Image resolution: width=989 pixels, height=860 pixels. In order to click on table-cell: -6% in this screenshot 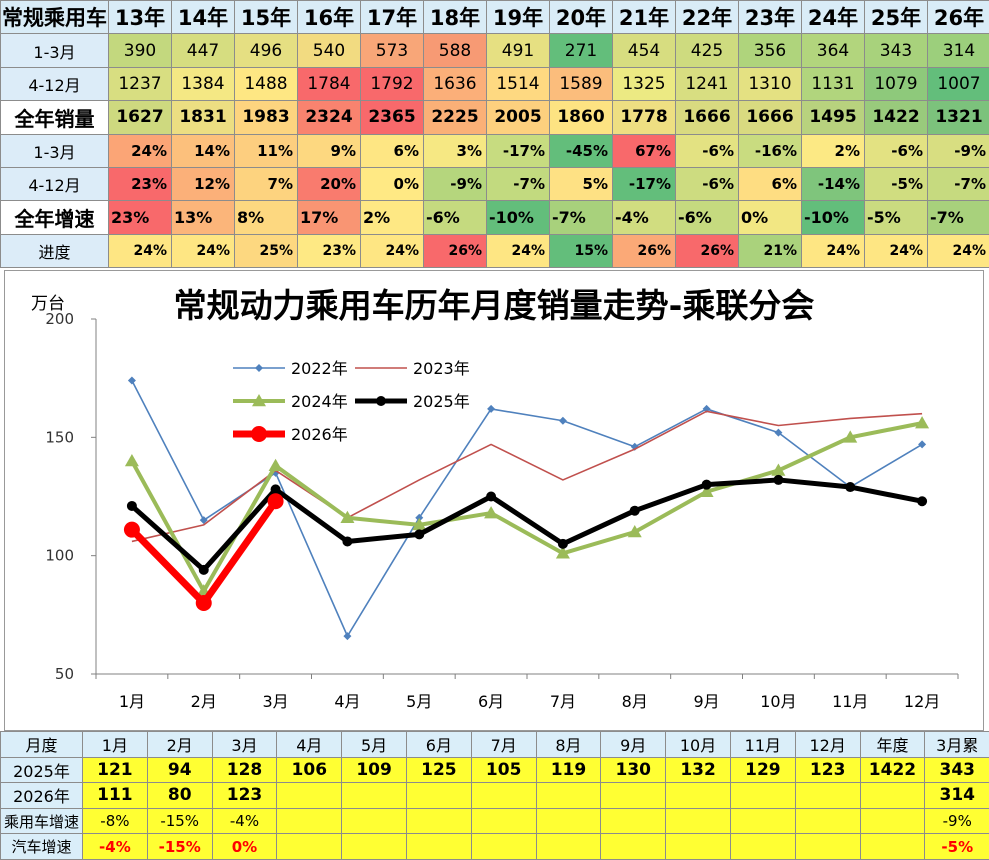, I will do `click(455, 217)`.